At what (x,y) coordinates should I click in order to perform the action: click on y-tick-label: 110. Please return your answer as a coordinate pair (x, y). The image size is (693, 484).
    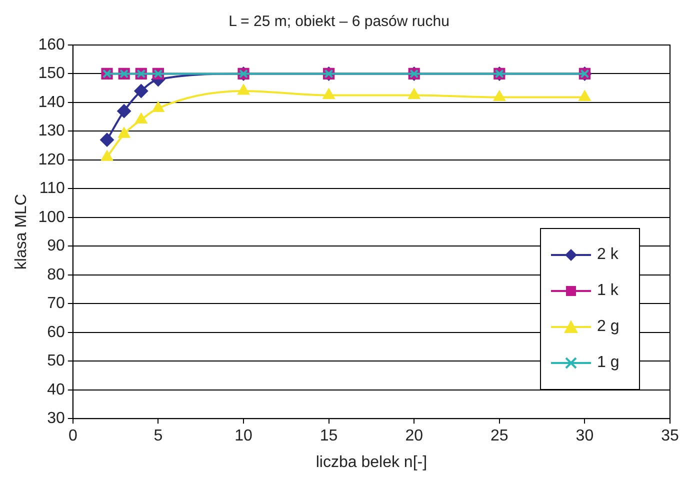
    Looking at the image, I should click on (52, 189).